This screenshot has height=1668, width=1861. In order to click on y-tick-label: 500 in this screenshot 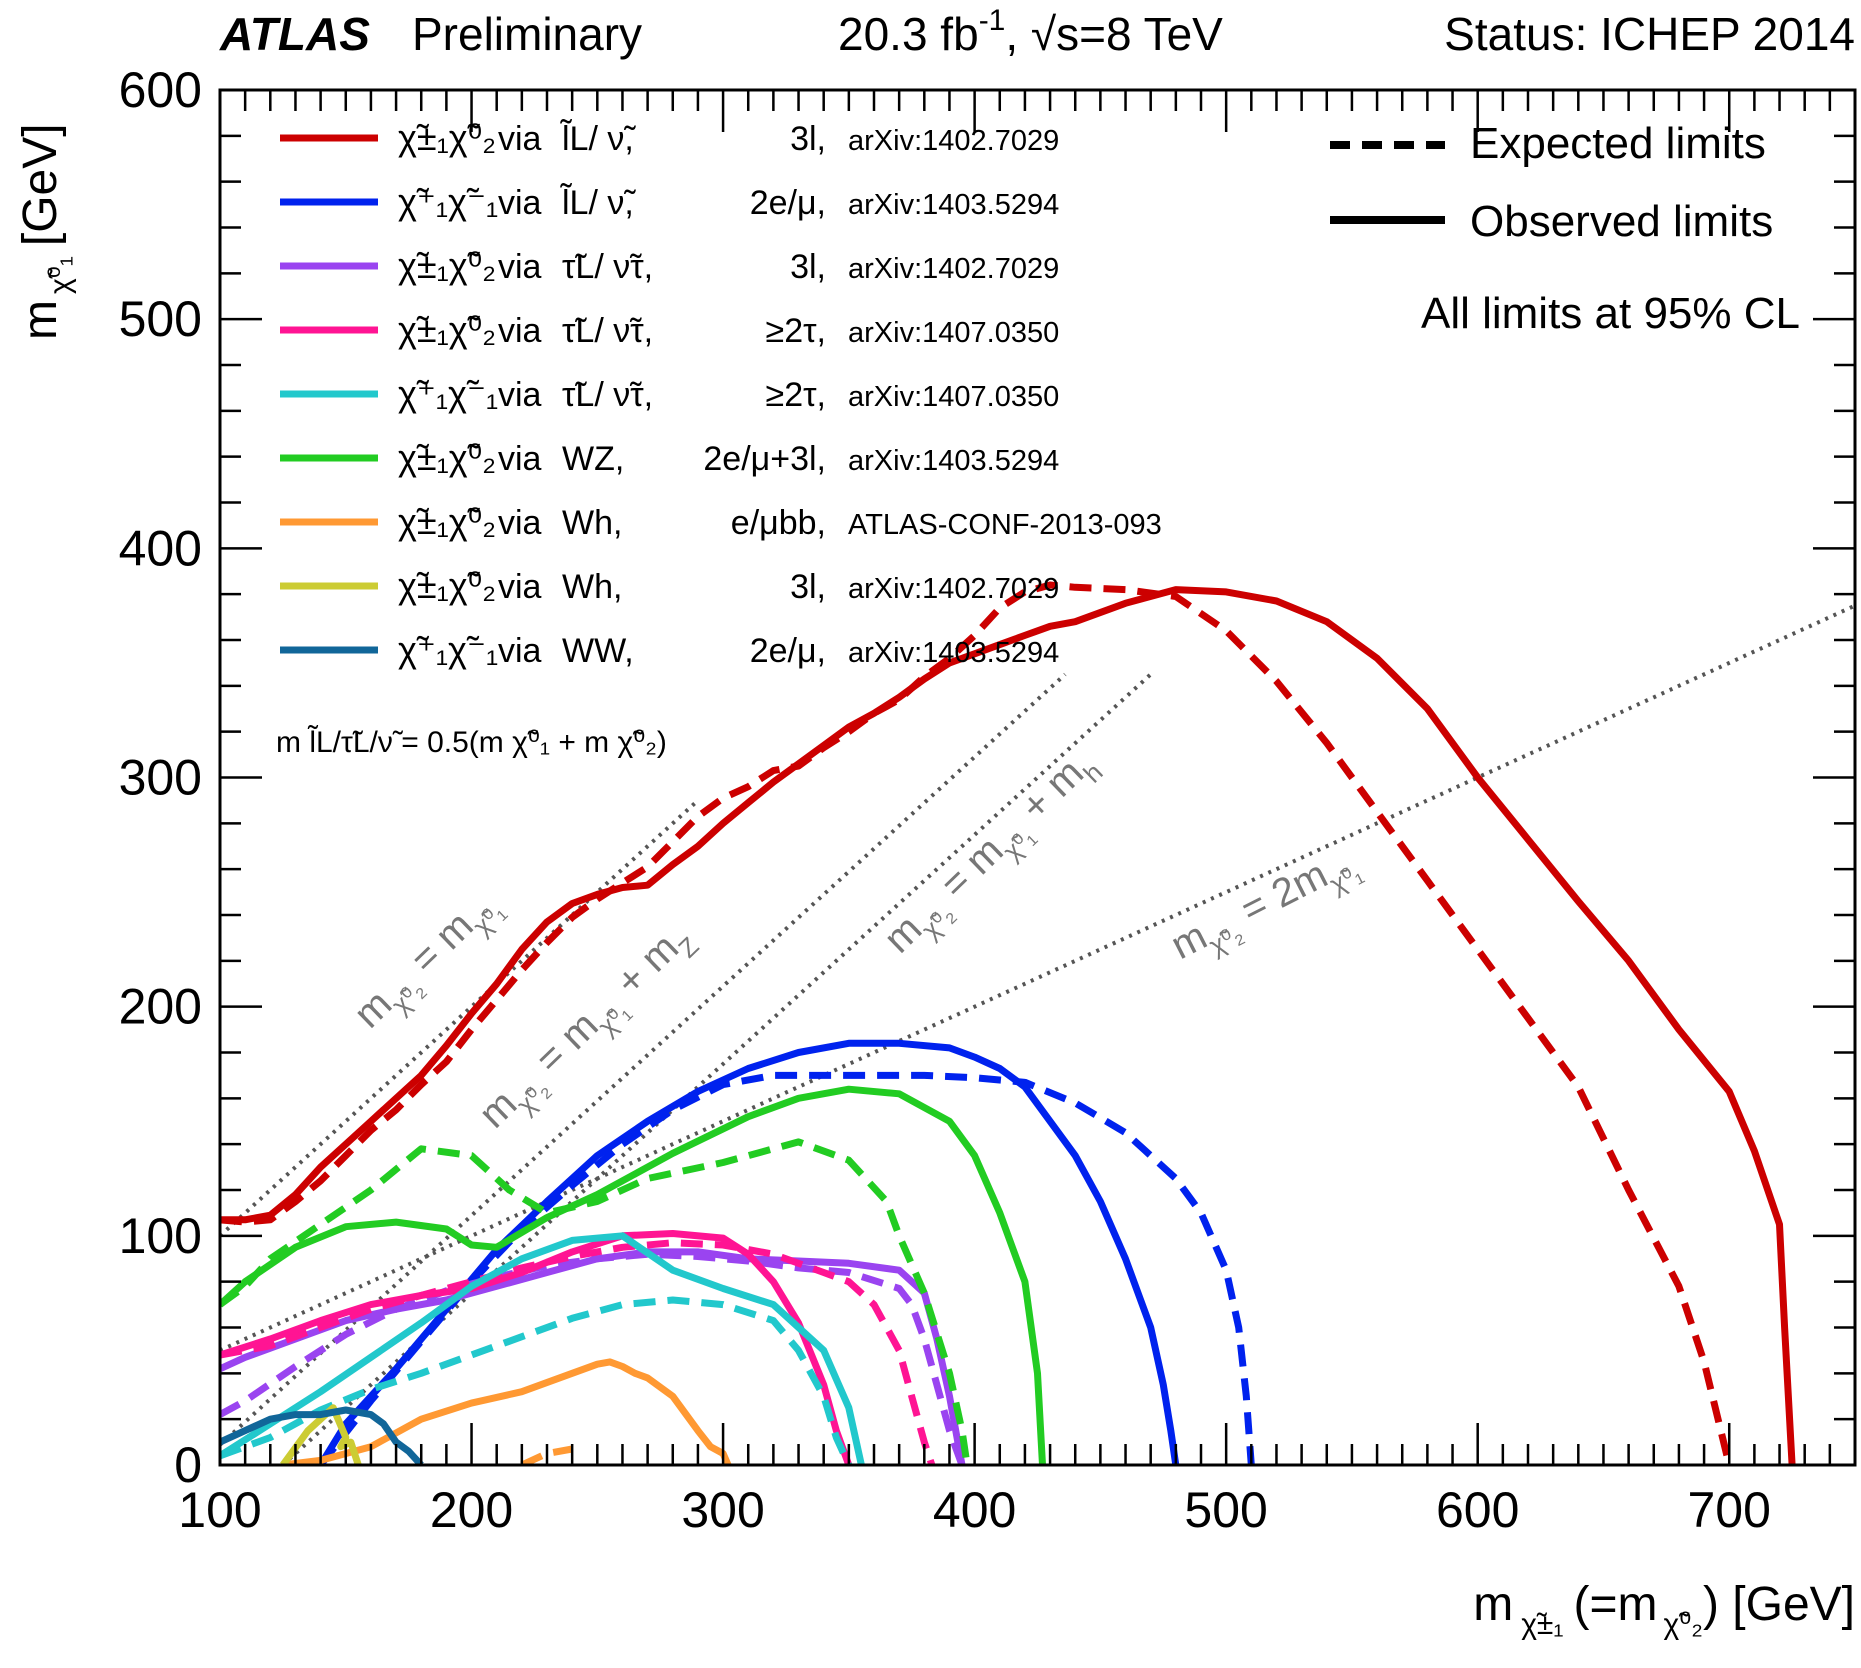, I will do `click(160, 319)`.